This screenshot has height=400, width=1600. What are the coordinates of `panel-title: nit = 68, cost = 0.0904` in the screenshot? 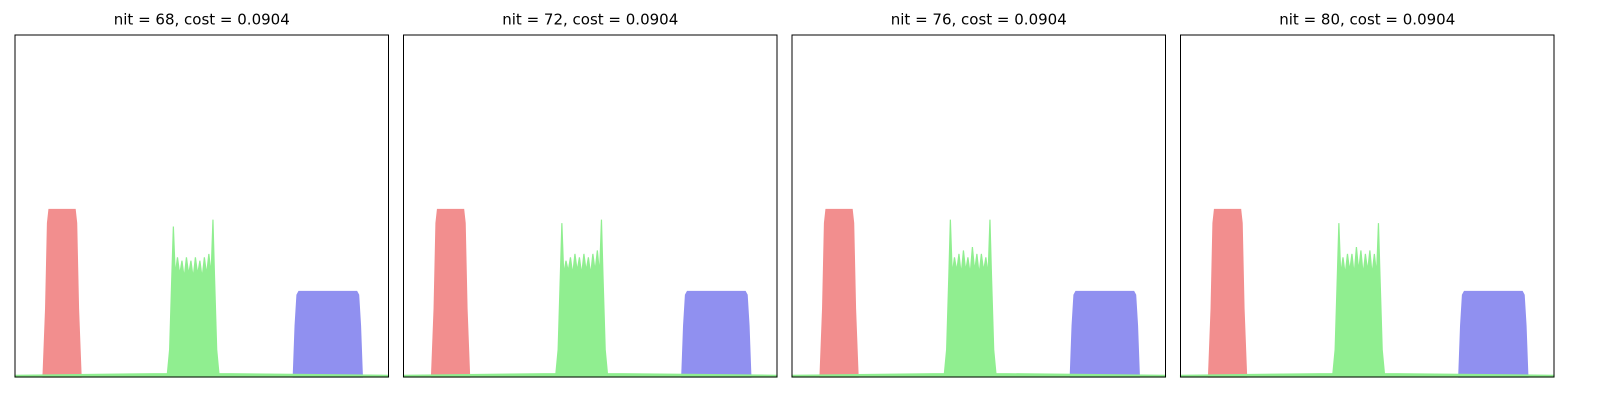 It's located at (202, 20).